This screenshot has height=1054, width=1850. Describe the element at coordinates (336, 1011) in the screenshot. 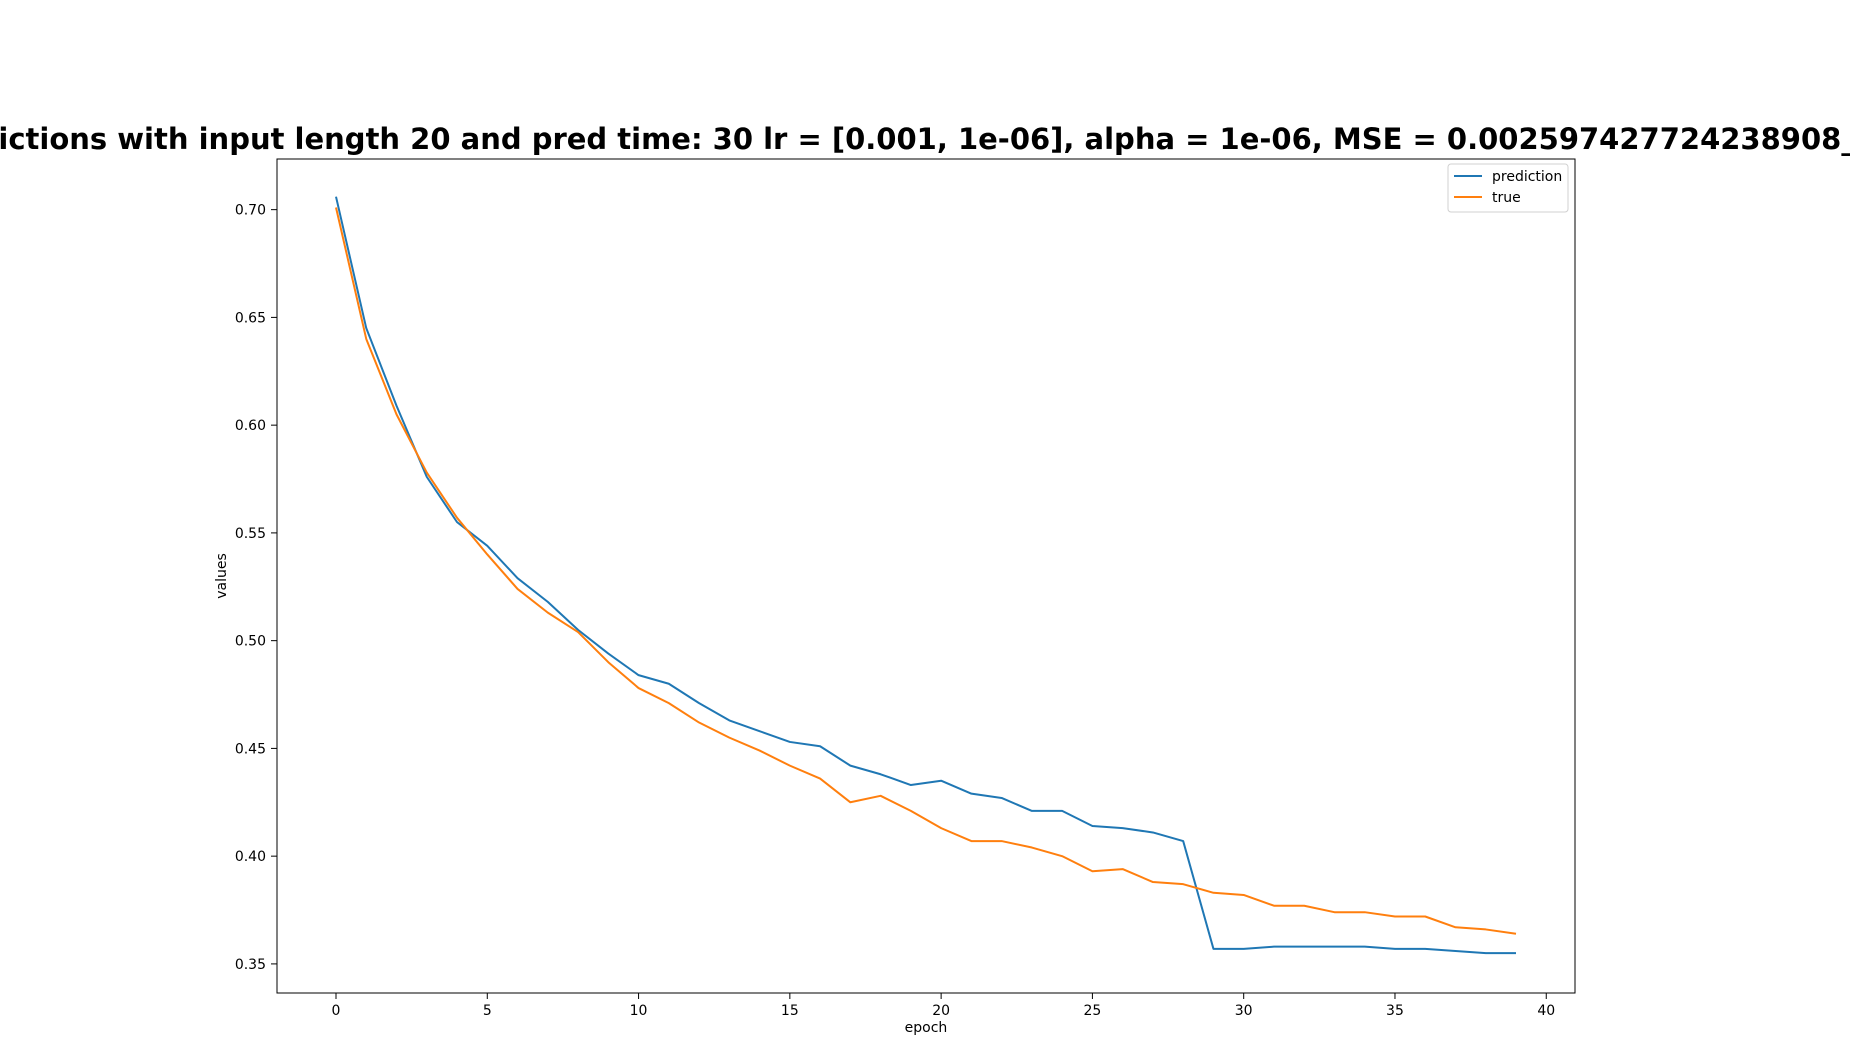

I see `x-tick-label: 0` at that location.